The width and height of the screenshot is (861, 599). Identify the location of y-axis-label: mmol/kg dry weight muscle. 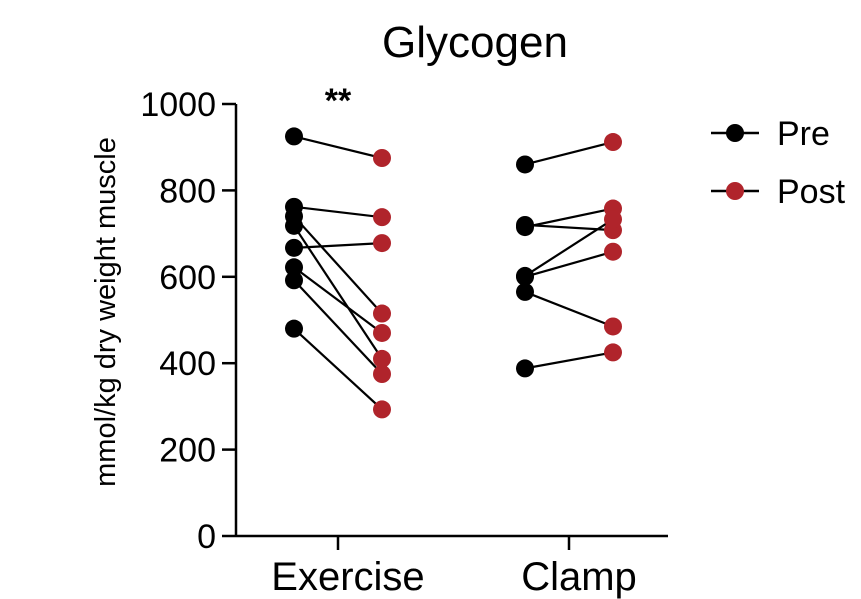
(106, 312).